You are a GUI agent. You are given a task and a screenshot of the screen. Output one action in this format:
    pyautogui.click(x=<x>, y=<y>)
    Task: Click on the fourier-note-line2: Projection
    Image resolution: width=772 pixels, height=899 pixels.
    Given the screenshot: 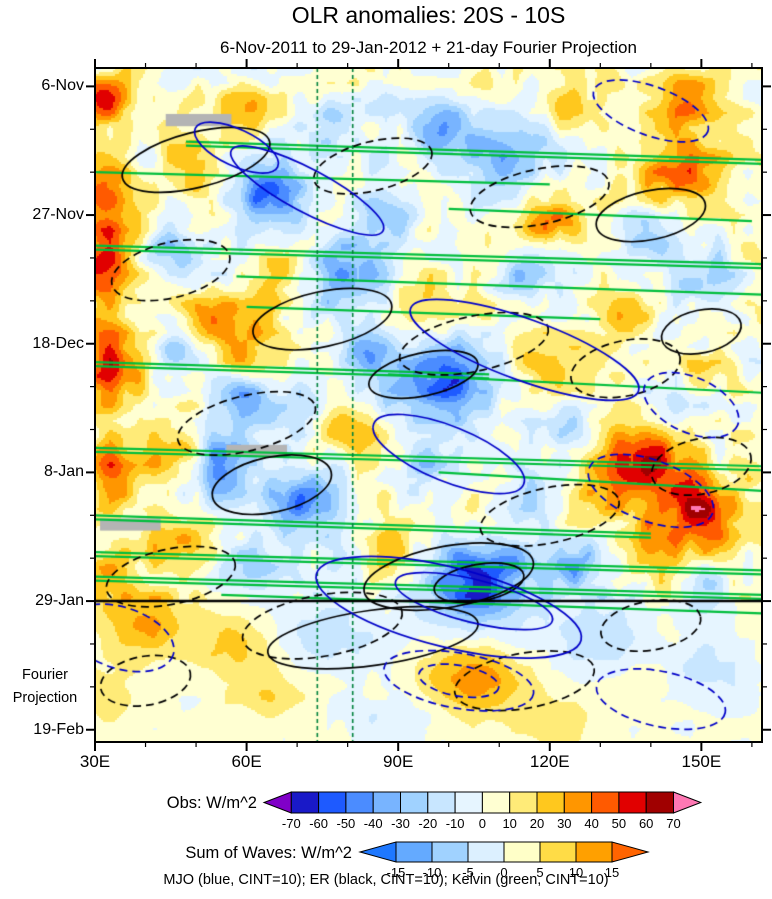 What is the action you would take?
    pyautogui.click(x=45, y=698)
    